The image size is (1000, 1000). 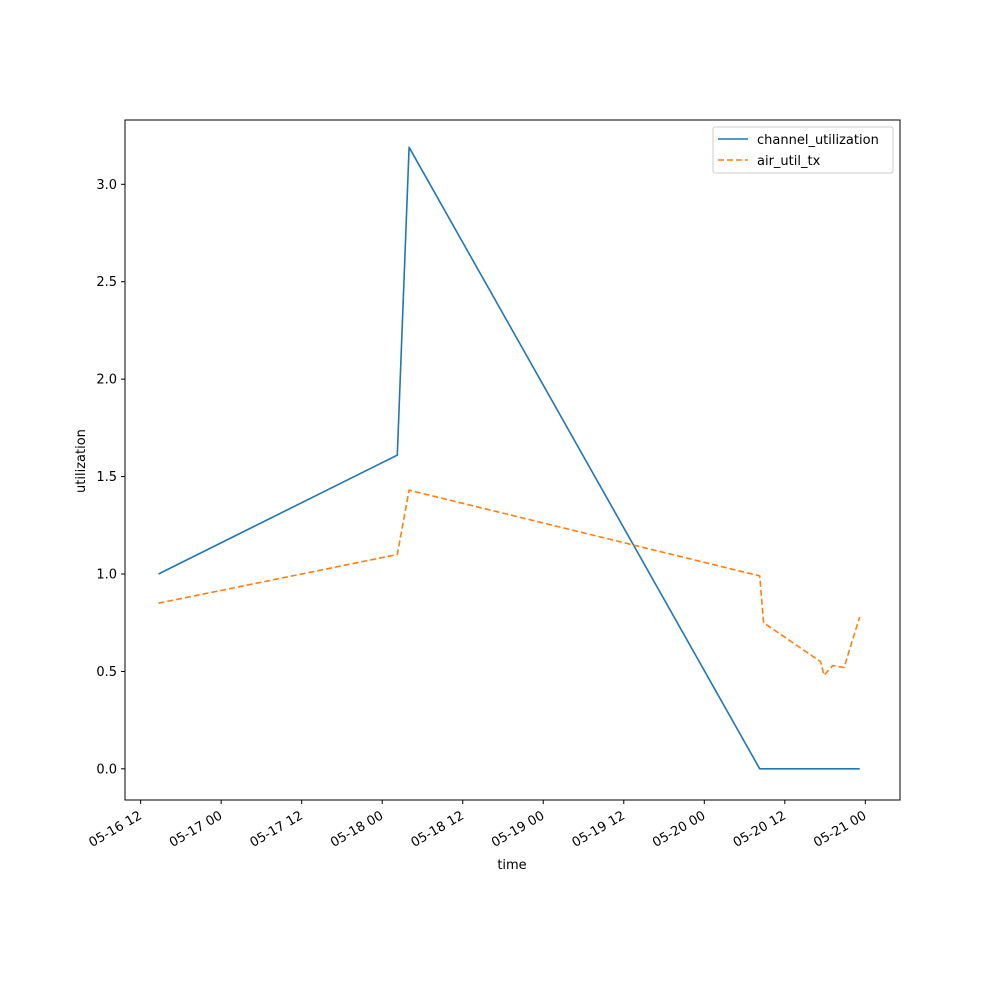 What do you see at coordinates (196, 829) in the screenshot?
I see `x-tick-label: 05-17 00` at bounding box center [196, 829].